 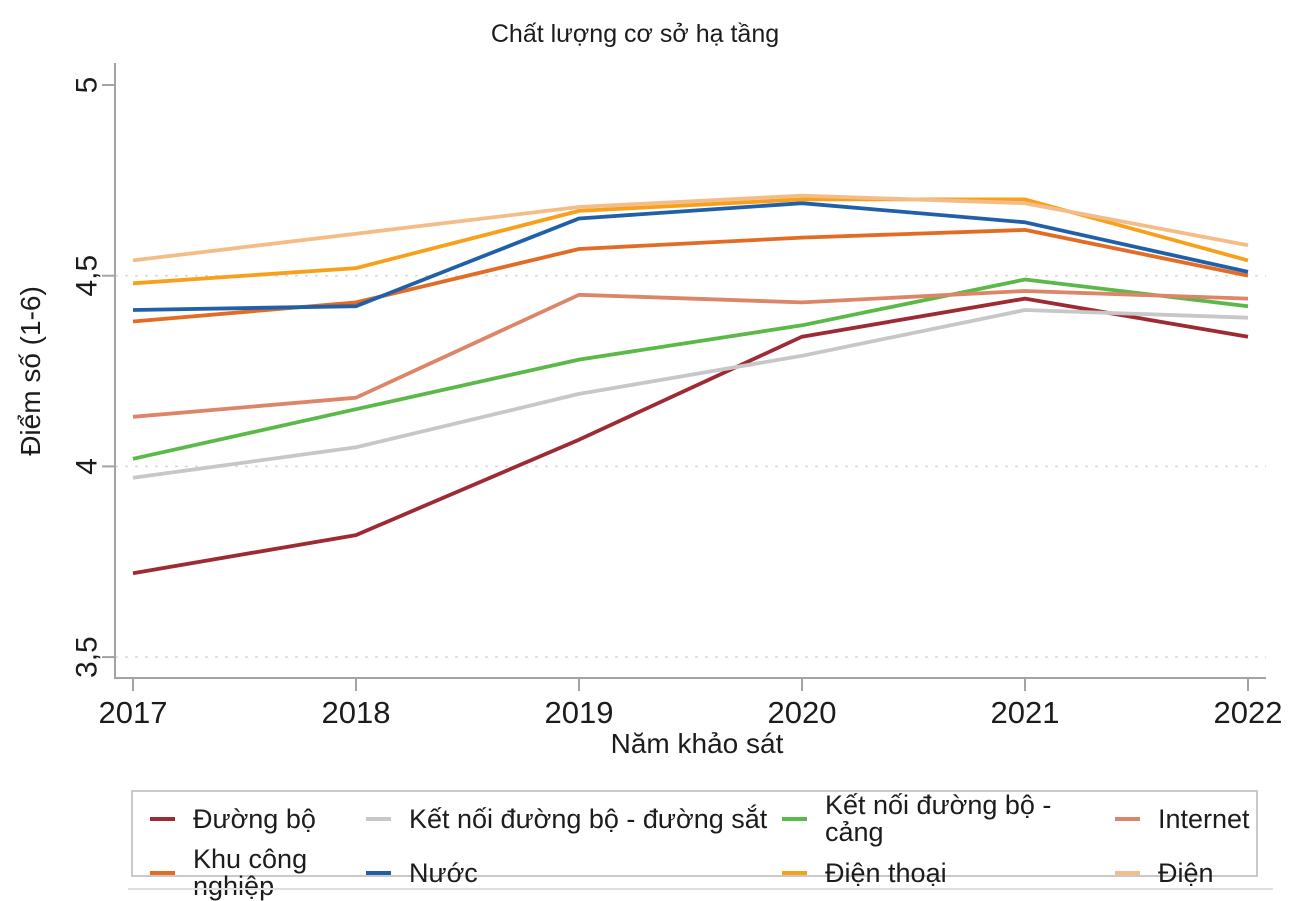 I want to click on chart-title: Chất lượng cơ sở hạ tầng, so click(x=635, y=34).